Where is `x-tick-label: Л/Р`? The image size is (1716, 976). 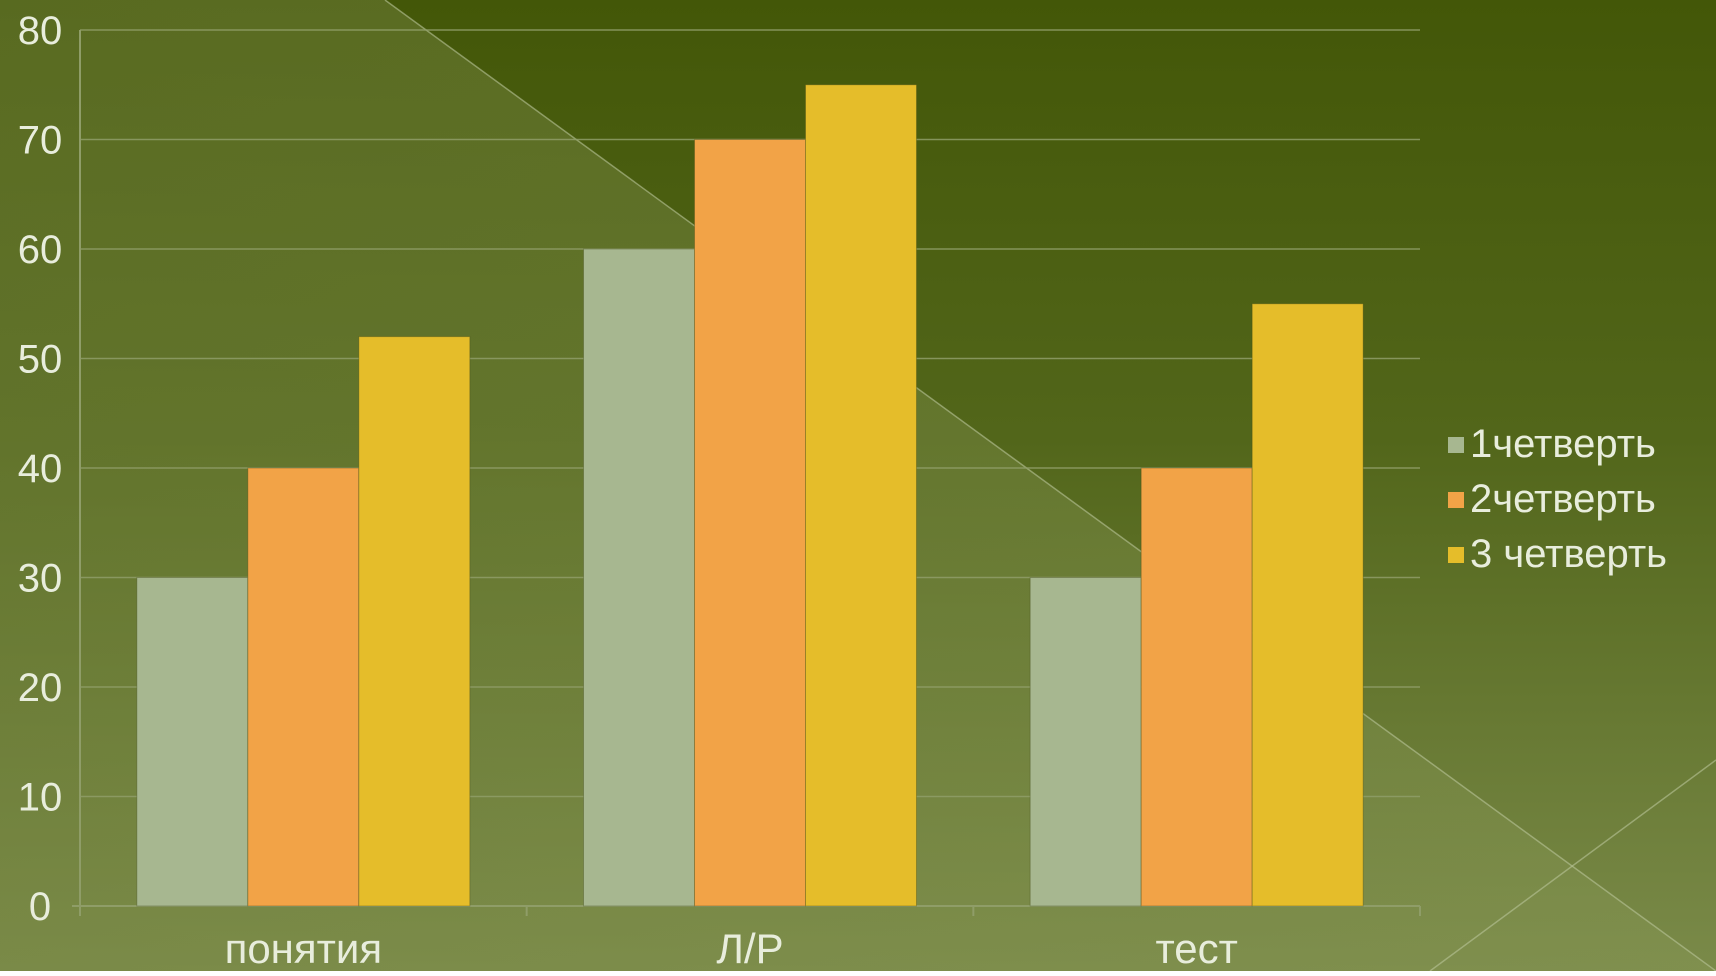 x-tick-label: Л/Р is located at coordinates (749, 948).